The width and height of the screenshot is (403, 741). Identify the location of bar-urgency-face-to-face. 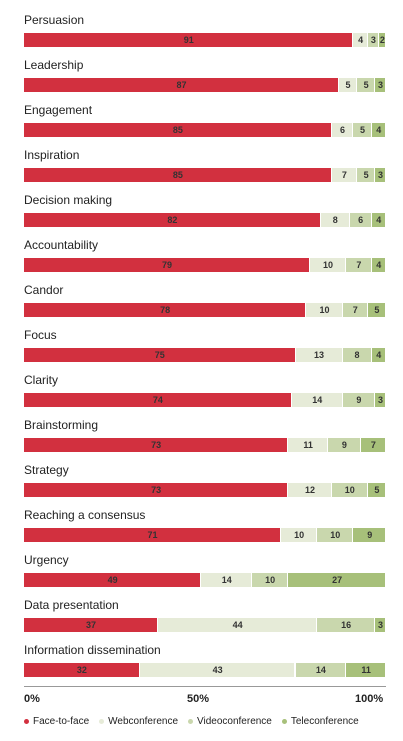
(113, 580).